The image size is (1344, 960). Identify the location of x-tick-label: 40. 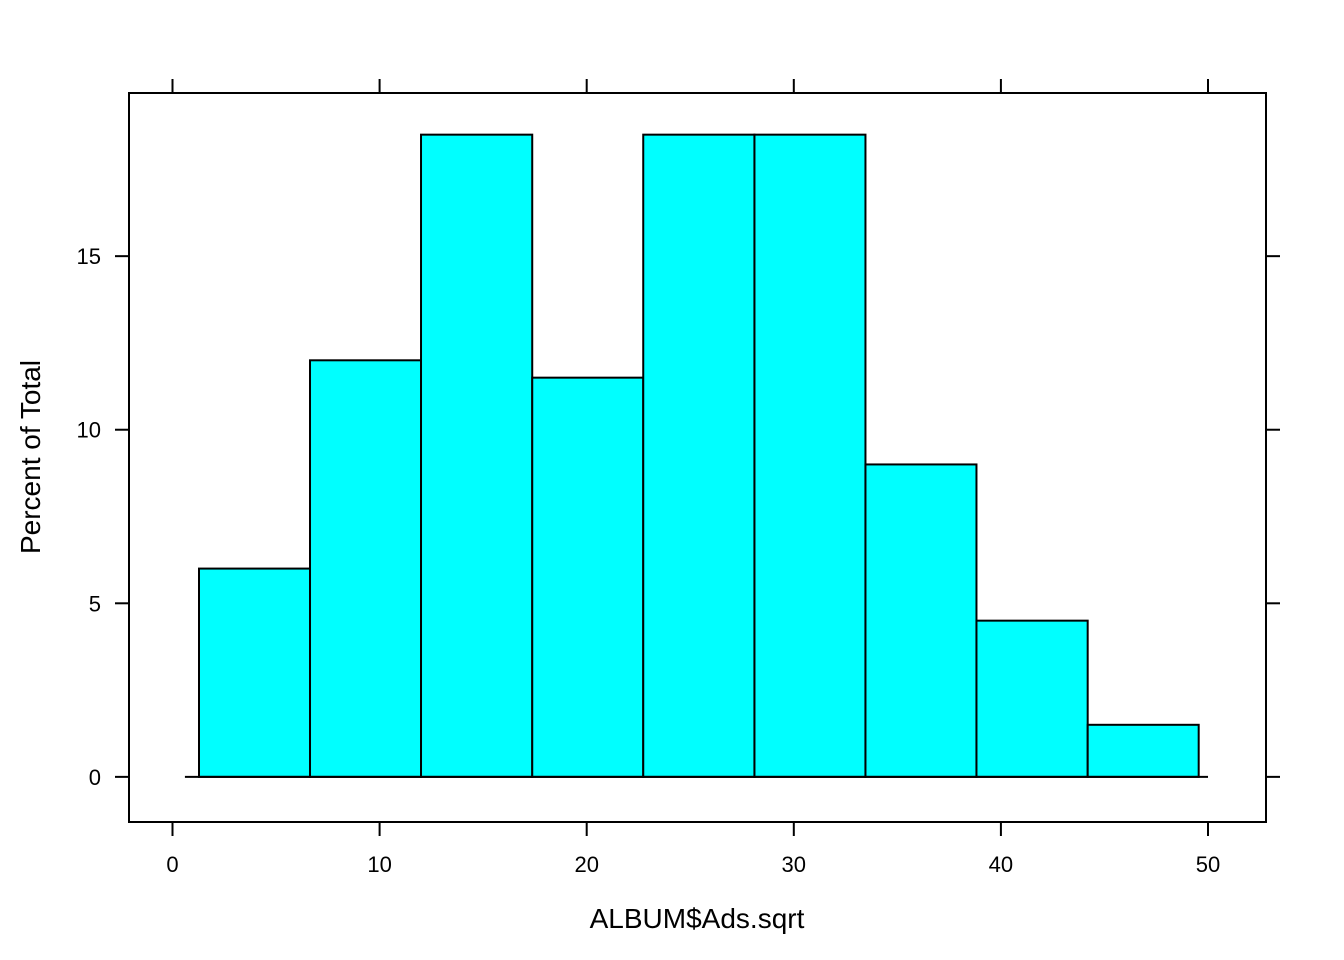
(1001, 864).